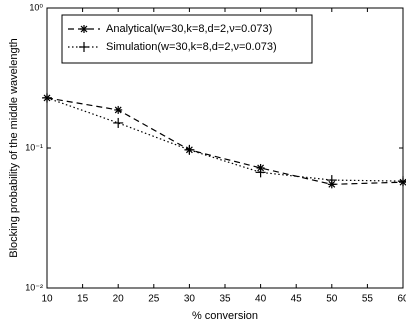 The height and width of the screenshot is (329, 406). What do you see at coordinates (187, 39) in the screenshot?
I see `legend-box` at bounding box center [187, 39].